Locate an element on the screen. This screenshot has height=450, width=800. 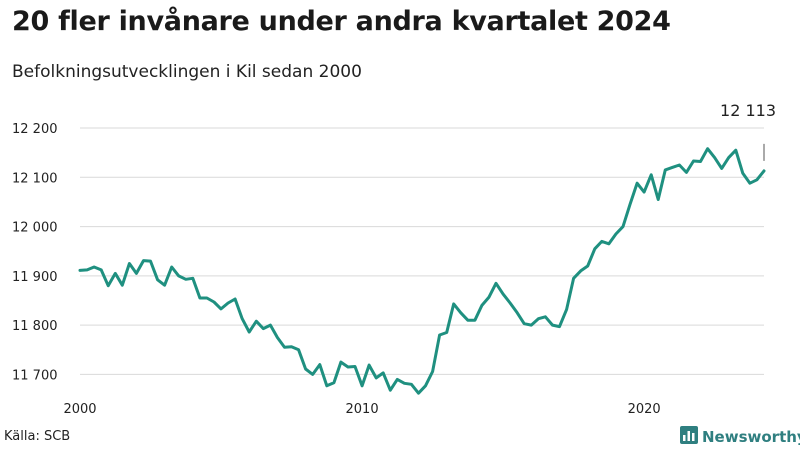
brand-logo: Newsworthy is located at coordinates (740, 437).